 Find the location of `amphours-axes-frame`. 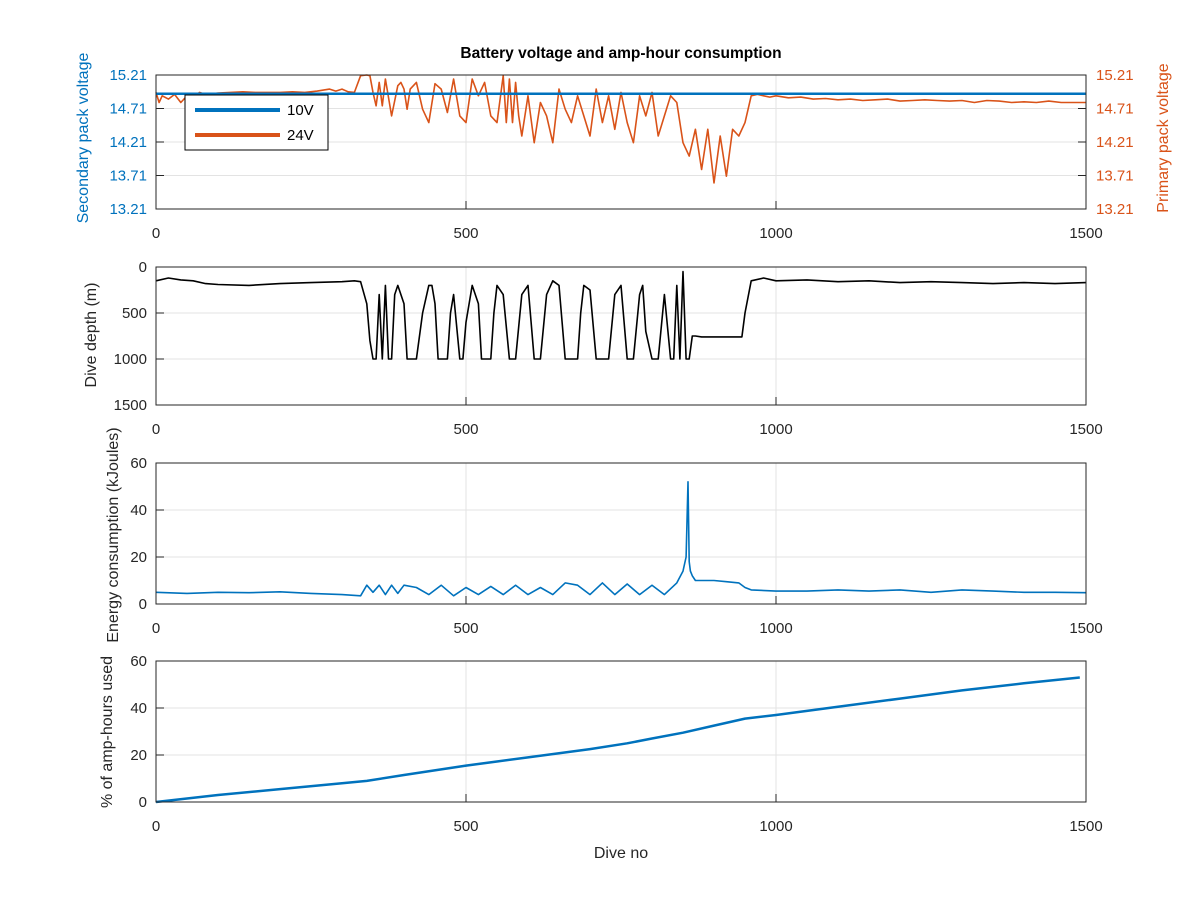

amphours-axes-frame is located at coordinates (621, 731).